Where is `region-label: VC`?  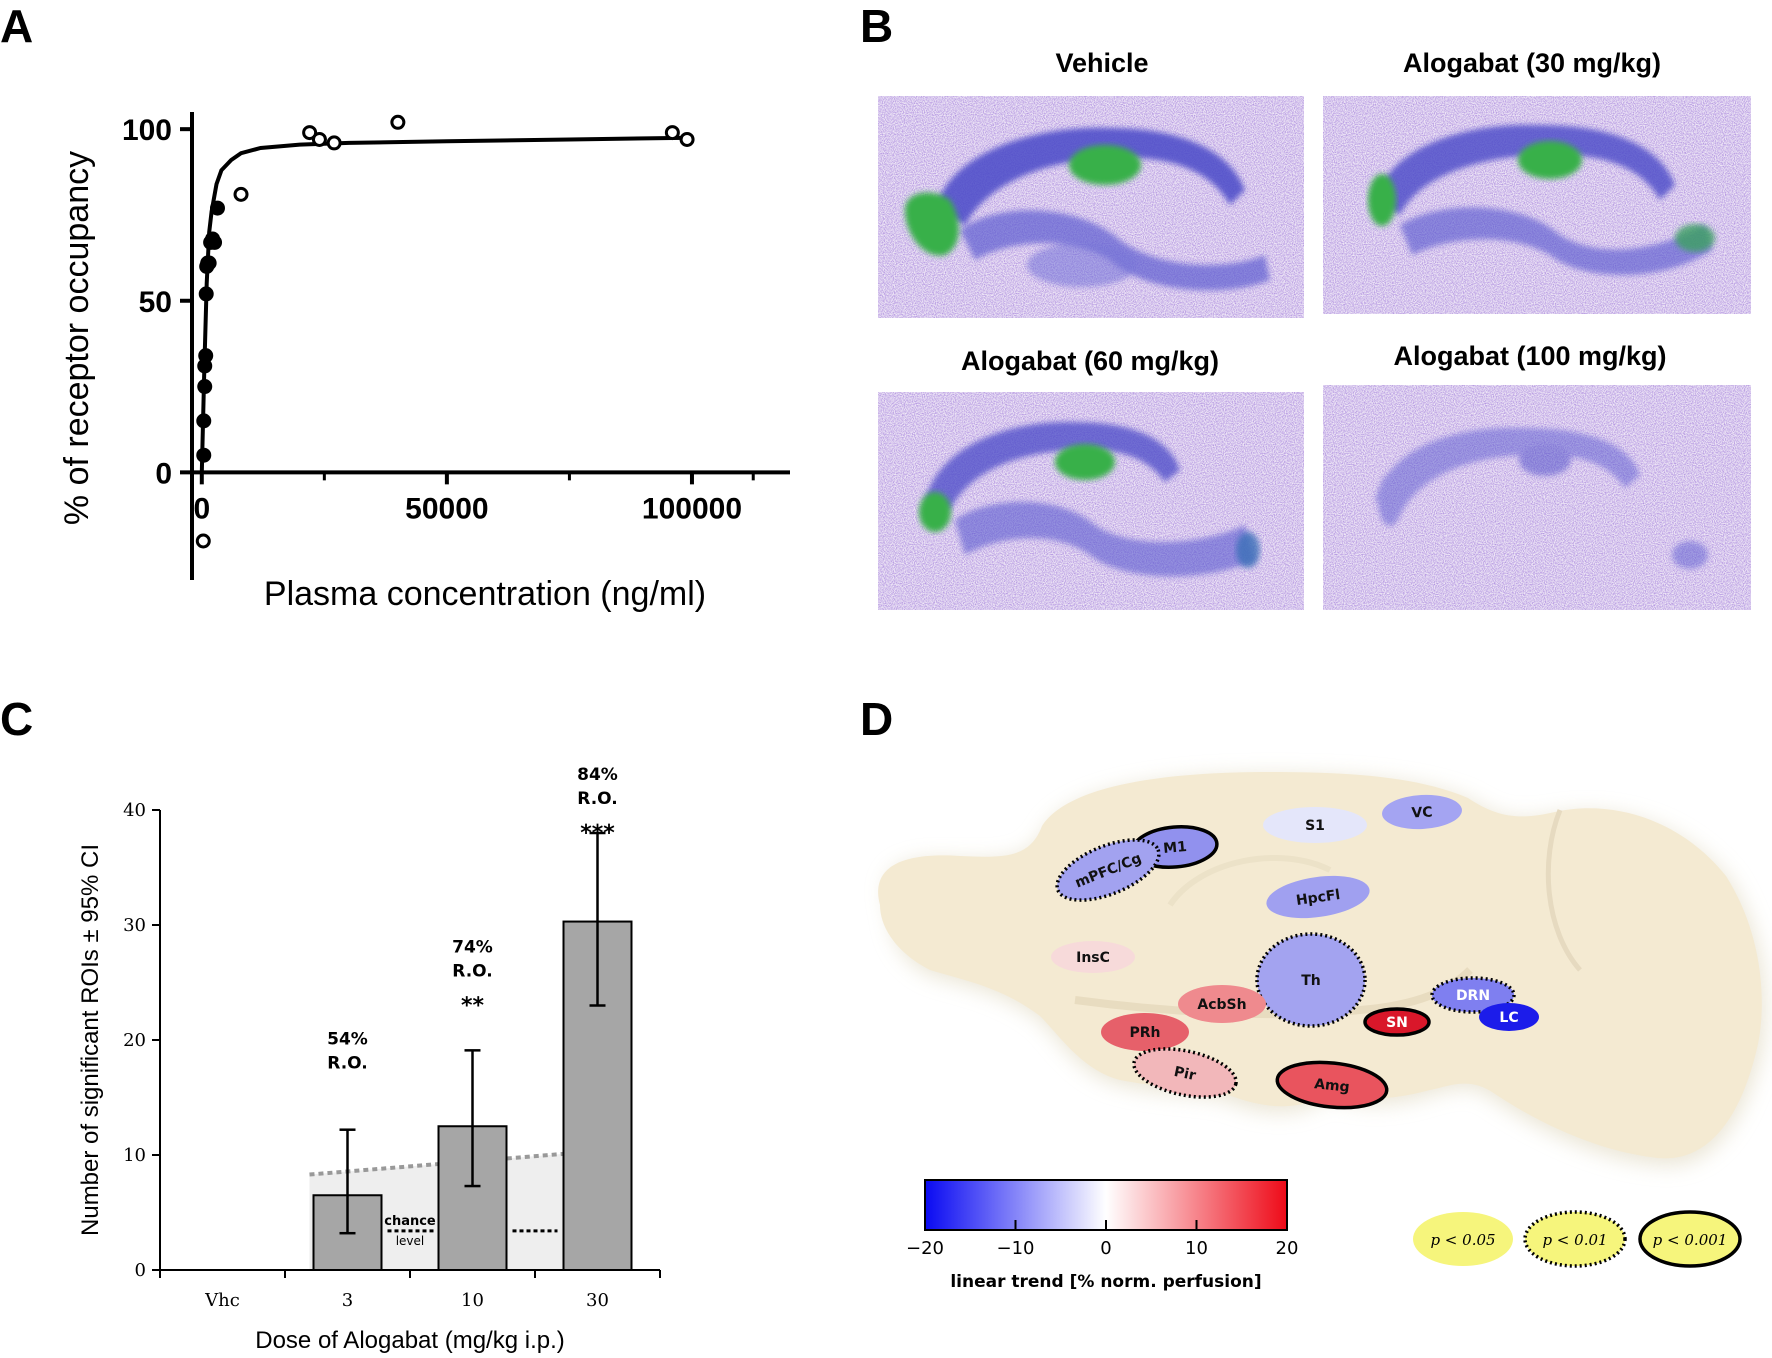
region-label: VC is located at coordinates (1422, 812).